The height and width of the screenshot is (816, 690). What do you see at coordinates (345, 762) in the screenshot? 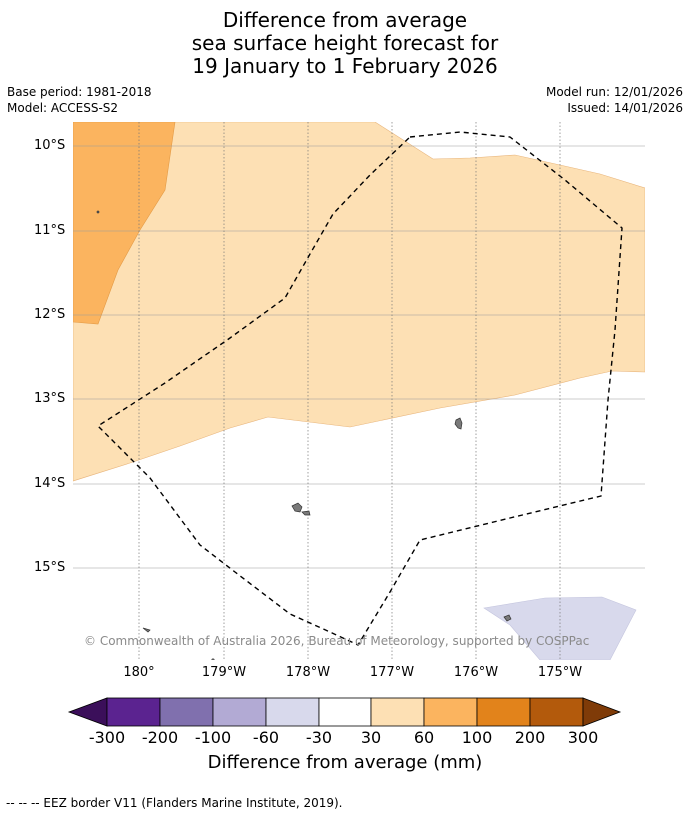
I see `colorbar-label: Difference from average (mm)` at bounding box center [345, 762].